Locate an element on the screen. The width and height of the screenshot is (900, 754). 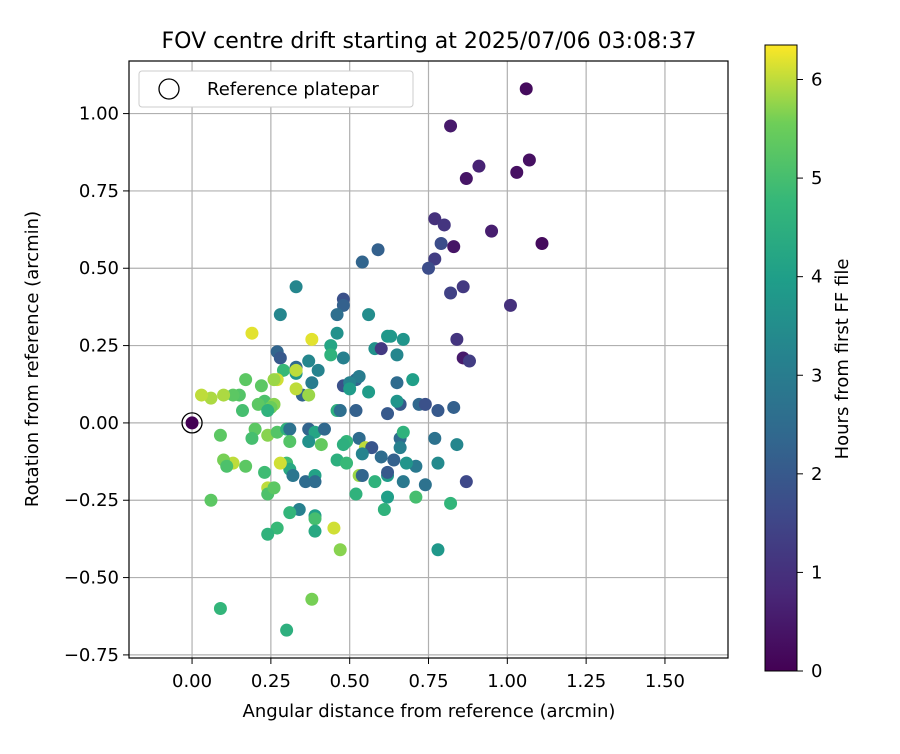
y-tick-label: 0.50 is located at coordinates (99, 268).